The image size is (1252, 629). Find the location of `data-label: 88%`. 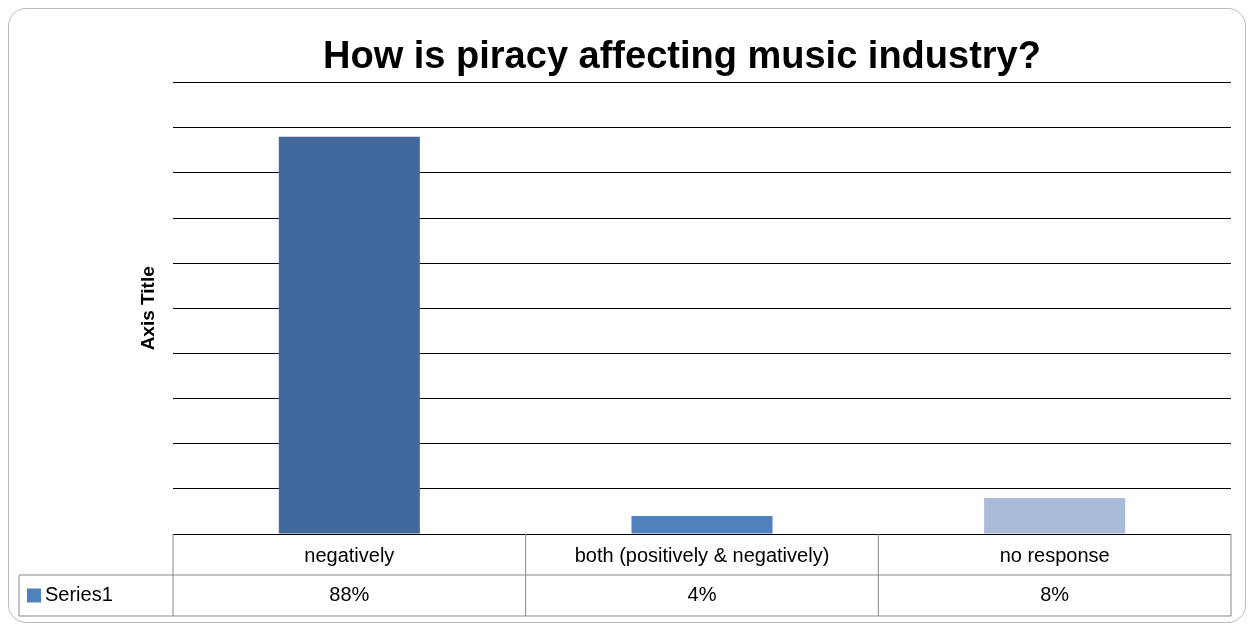

data-label: 88% is located at coordinates (349, 594).